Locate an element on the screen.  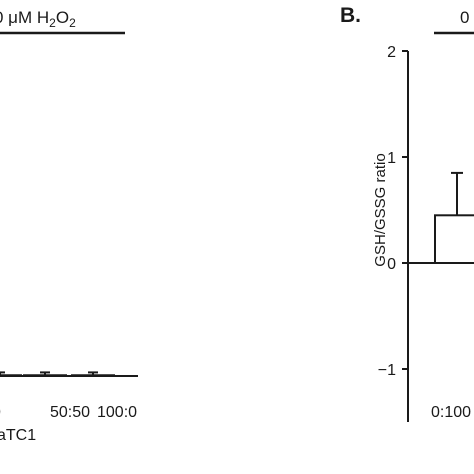
left-chart-title: 0 μM H2O2 is located at coordinates (38, 19).